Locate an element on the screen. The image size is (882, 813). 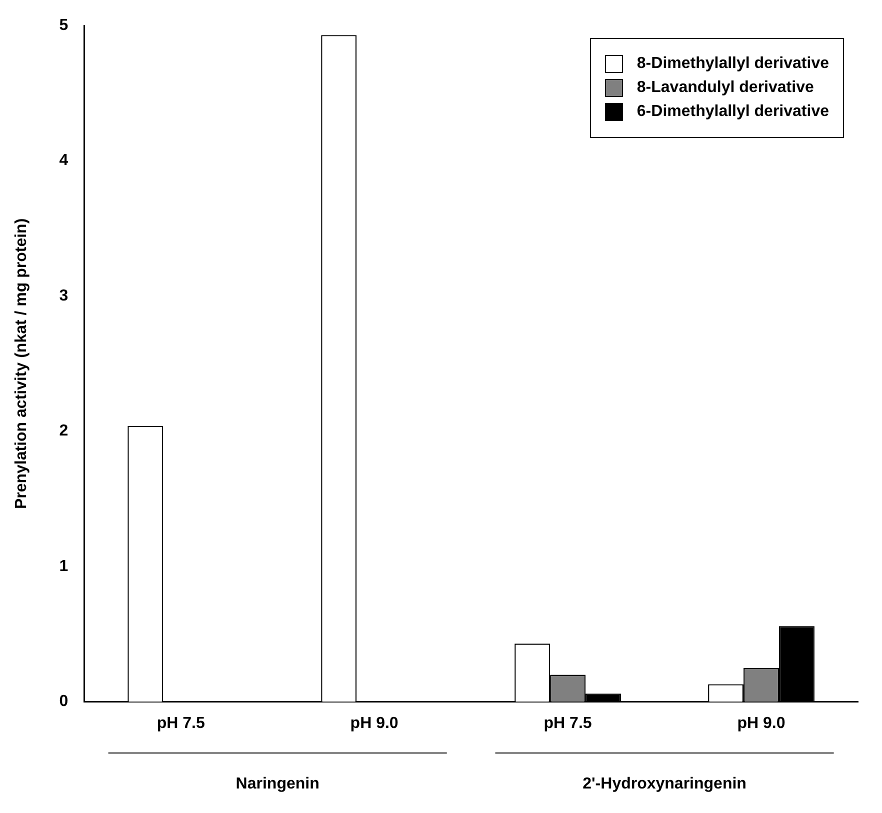
y-axis-title: Prenylation activity (nkat / mg protein) is located at coordinates (21, 364).